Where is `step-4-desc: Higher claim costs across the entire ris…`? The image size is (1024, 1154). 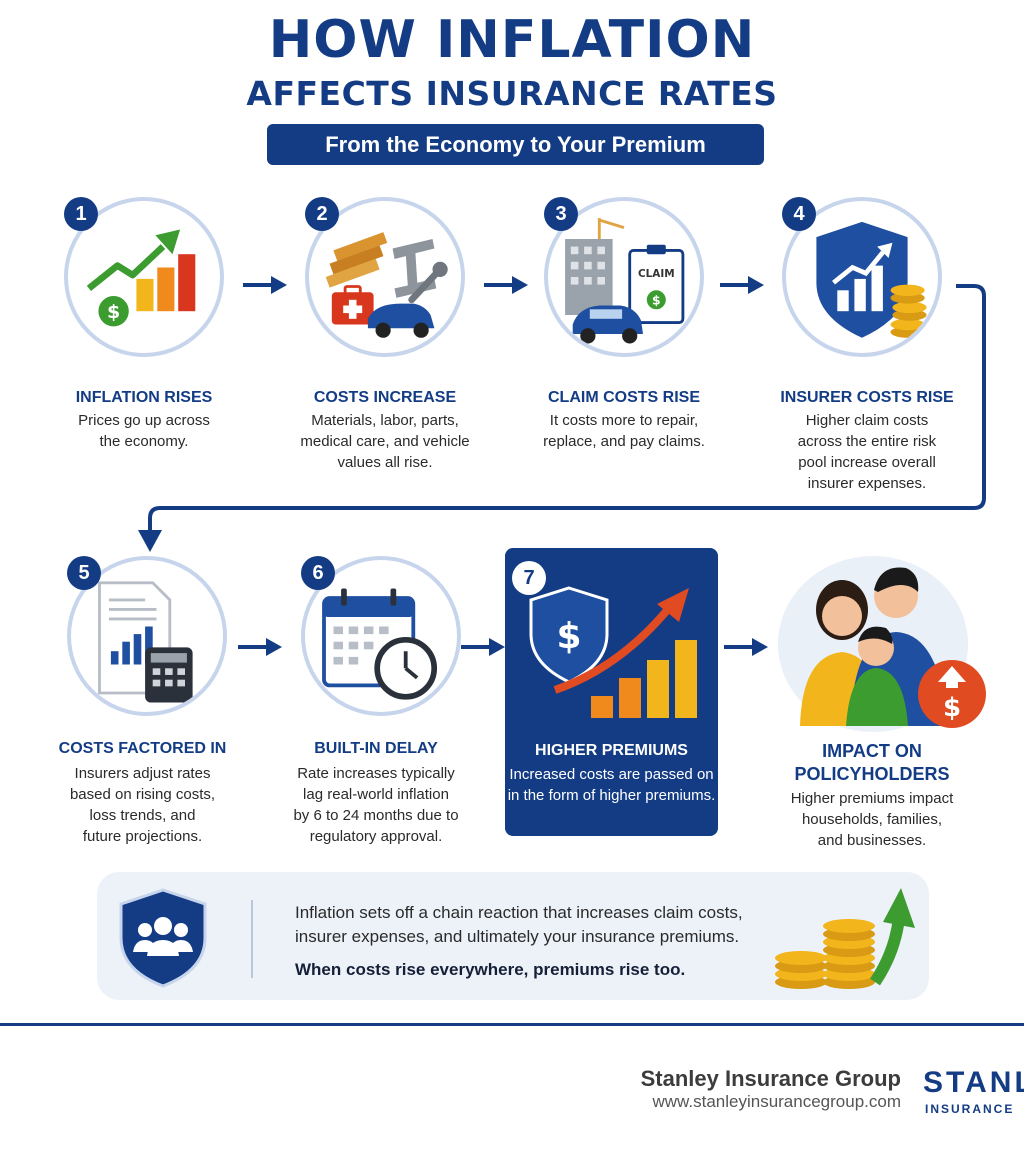
step-4-desc: Higher claim costs across the entire ris… is located at coordinates (867, 452).